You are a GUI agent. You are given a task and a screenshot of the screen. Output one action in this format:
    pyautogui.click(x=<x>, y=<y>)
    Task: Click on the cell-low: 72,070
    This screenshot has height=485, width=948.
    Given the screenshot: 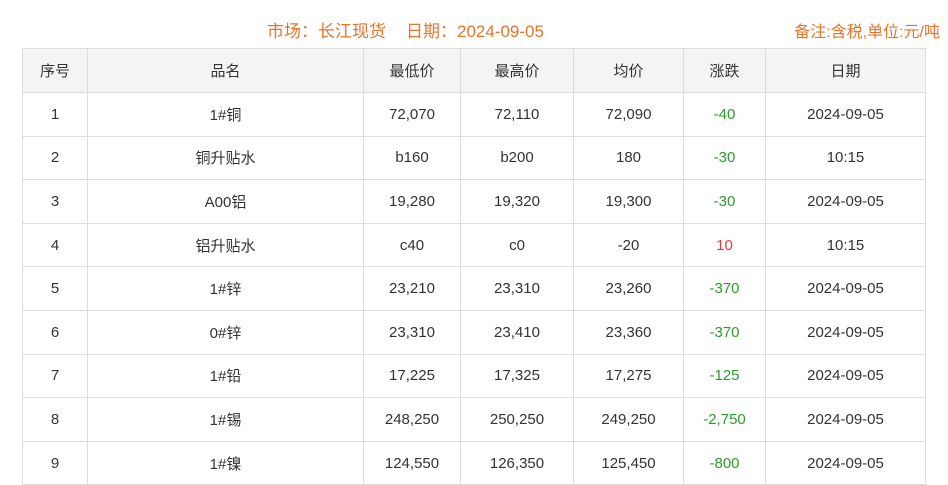 What is the action you would take?
    pyautogui.click(x=412, y=114)
    